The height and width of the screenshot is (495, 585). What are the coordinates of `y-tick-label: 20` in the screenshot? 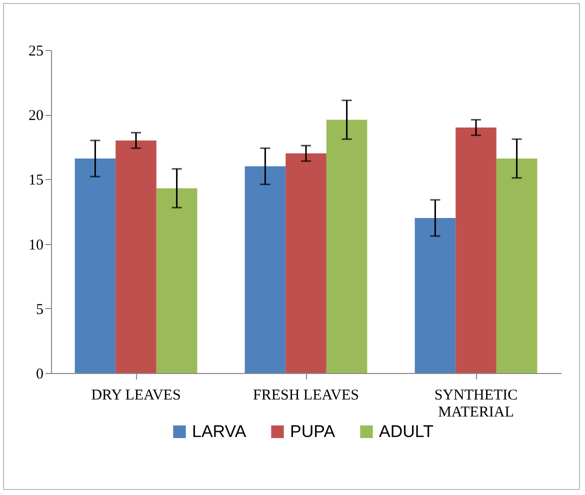 It's located at (36, 116).